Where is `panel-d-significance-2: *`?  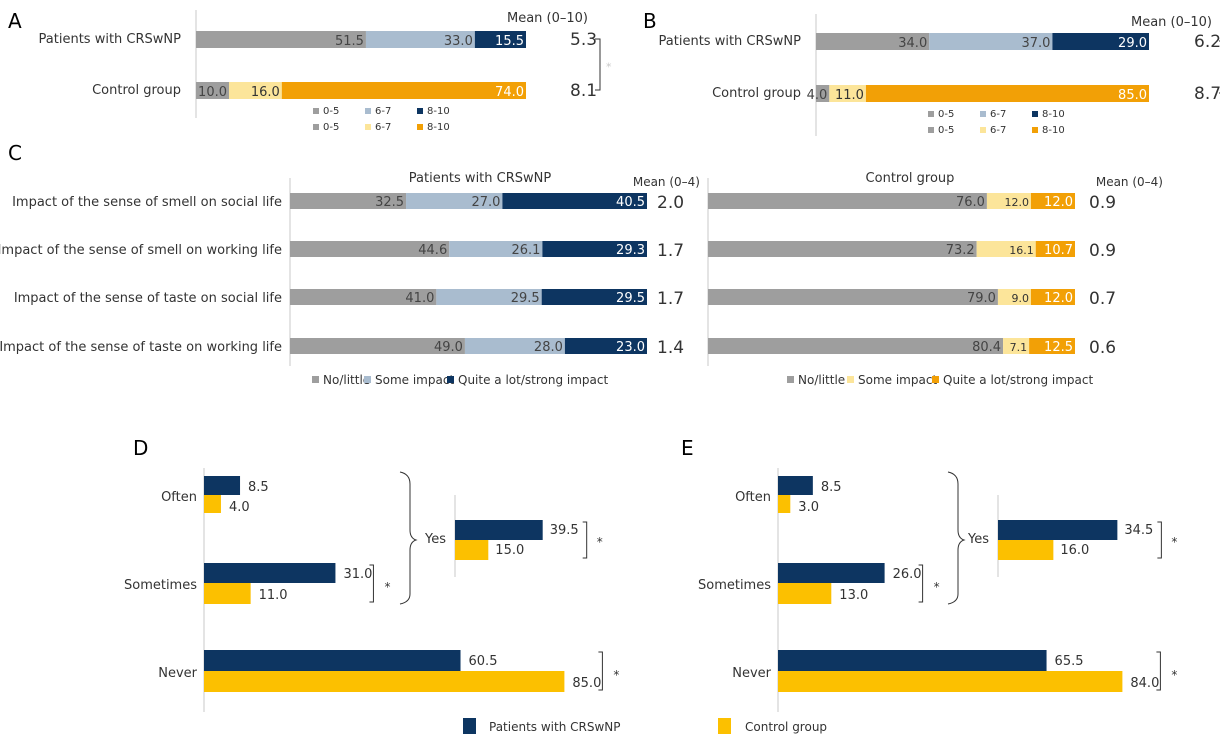 panel-d-significance-2: * is located at coordinates (616, 675).